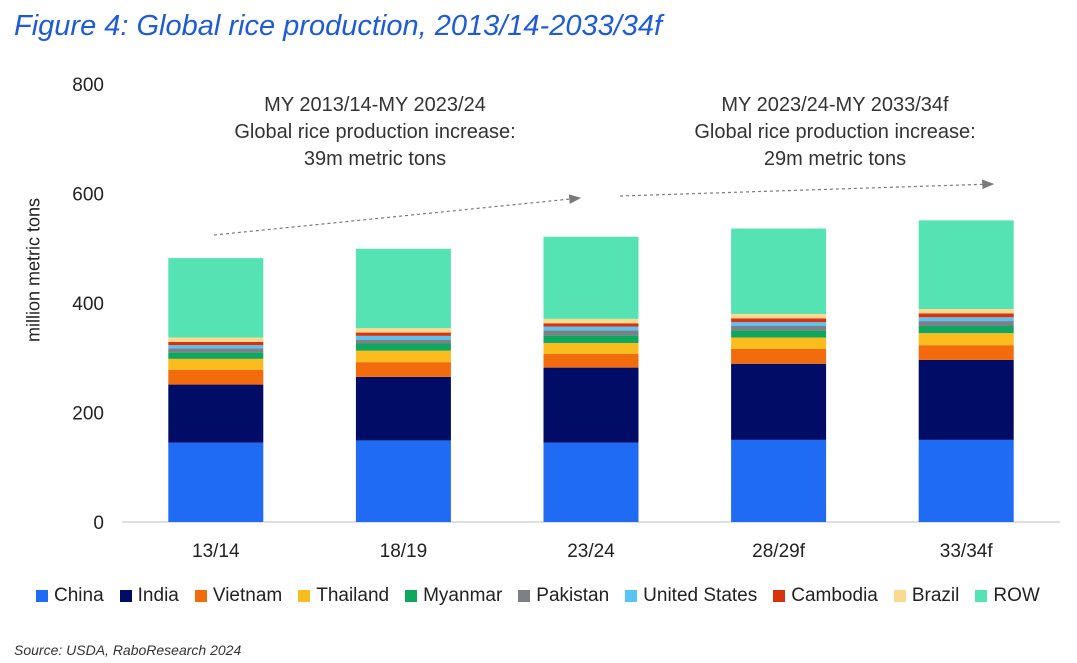 The image size is (1077, 663). I want to click on legend-item: Vietnam, so click(238, 596).